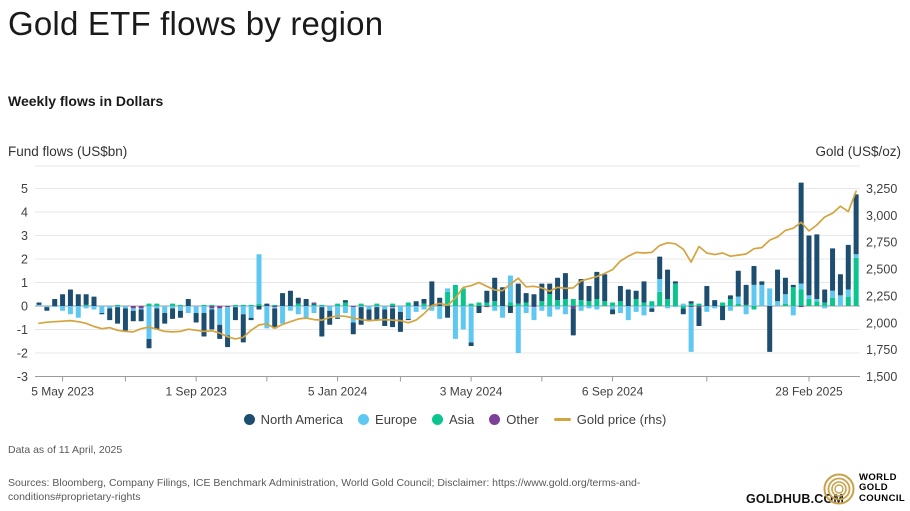  Describe the element at coordinates (86, 101) in the screenshot. I see `chart-subtitle: Weekly flows in Dollars` at that location.